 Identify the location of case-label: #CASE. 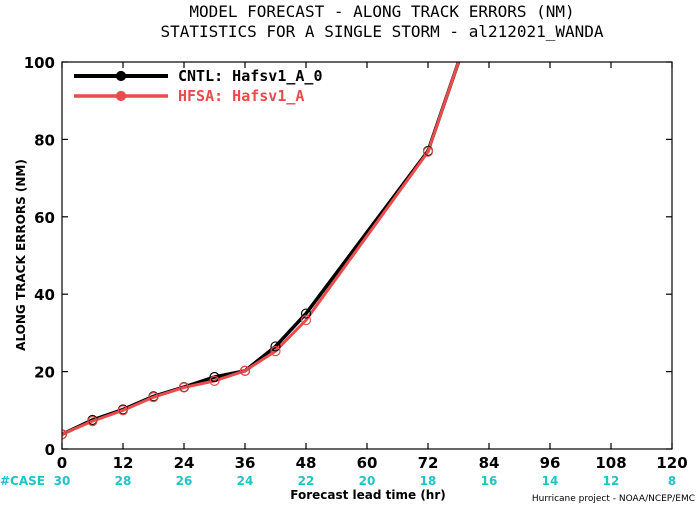
(22, 481).